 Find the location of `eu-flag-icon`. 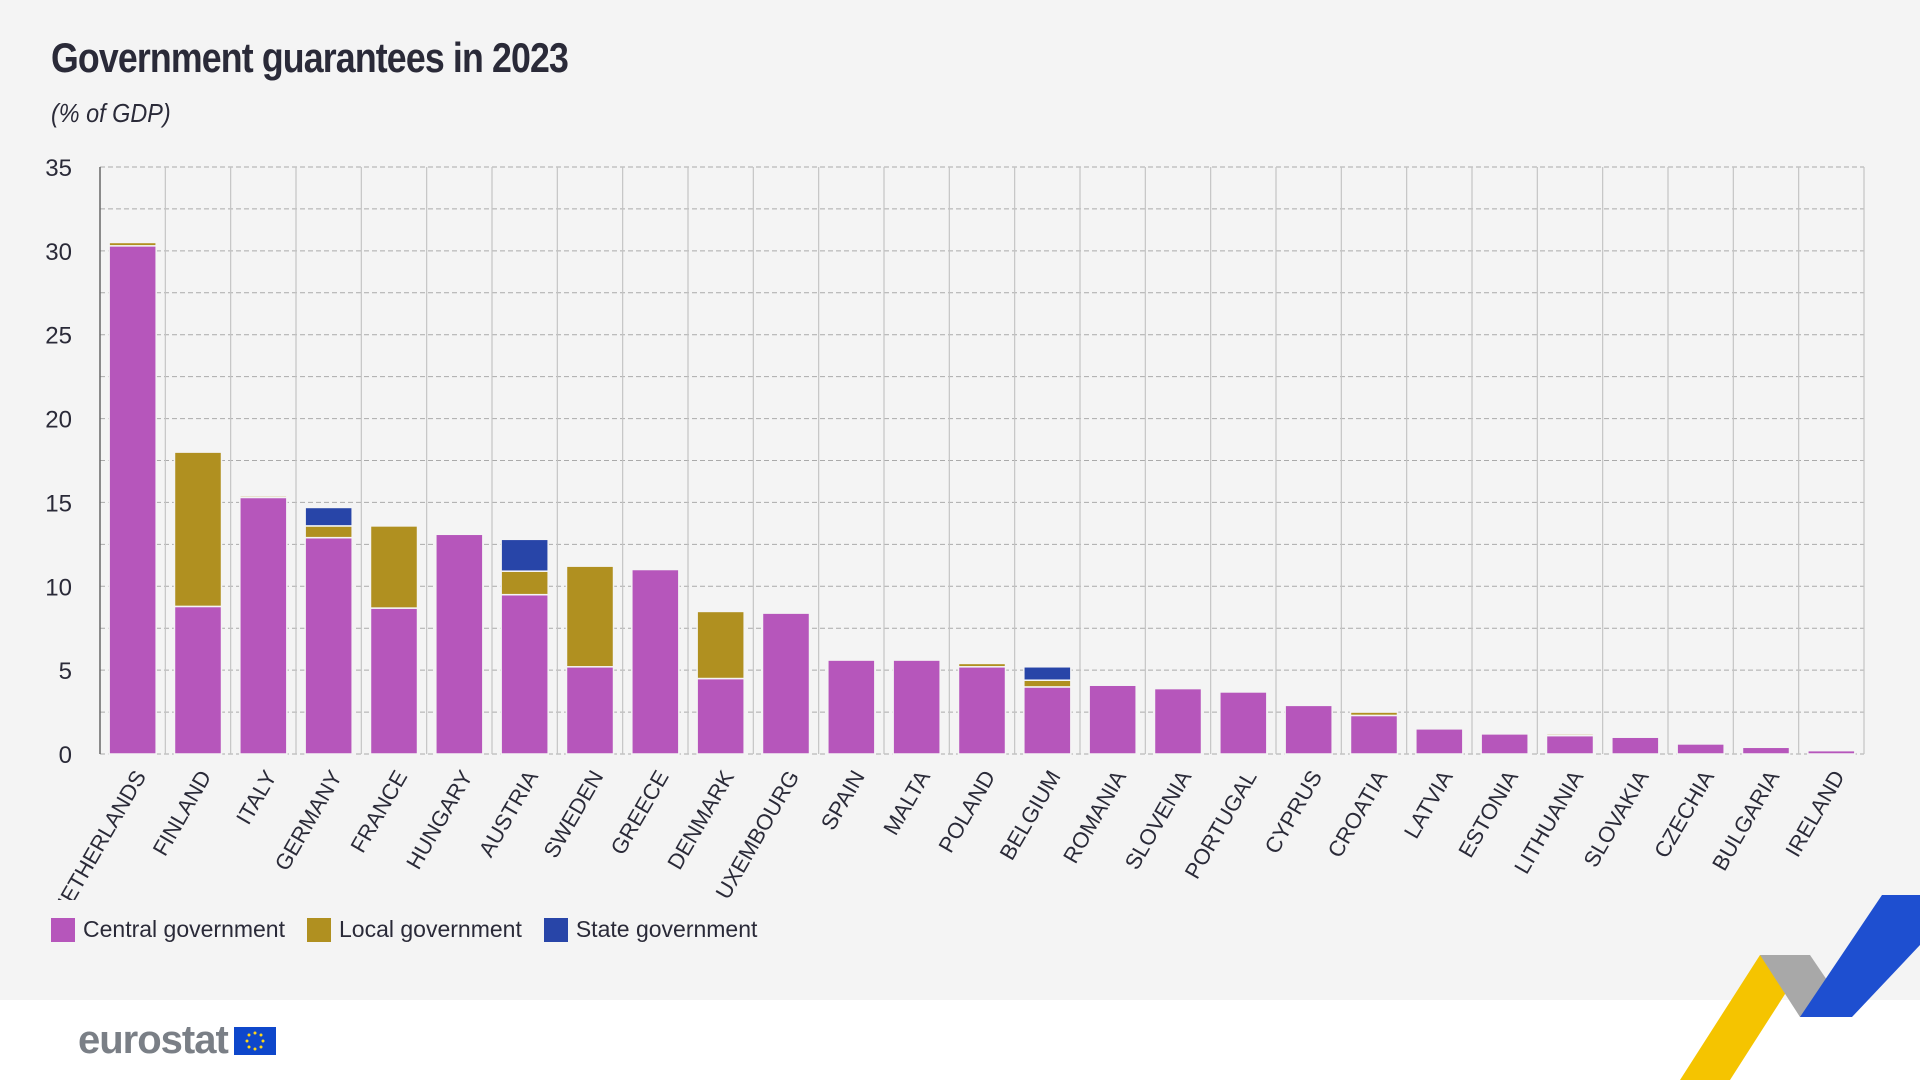

eu-flag-icon is located at coordinates (254, 1040).